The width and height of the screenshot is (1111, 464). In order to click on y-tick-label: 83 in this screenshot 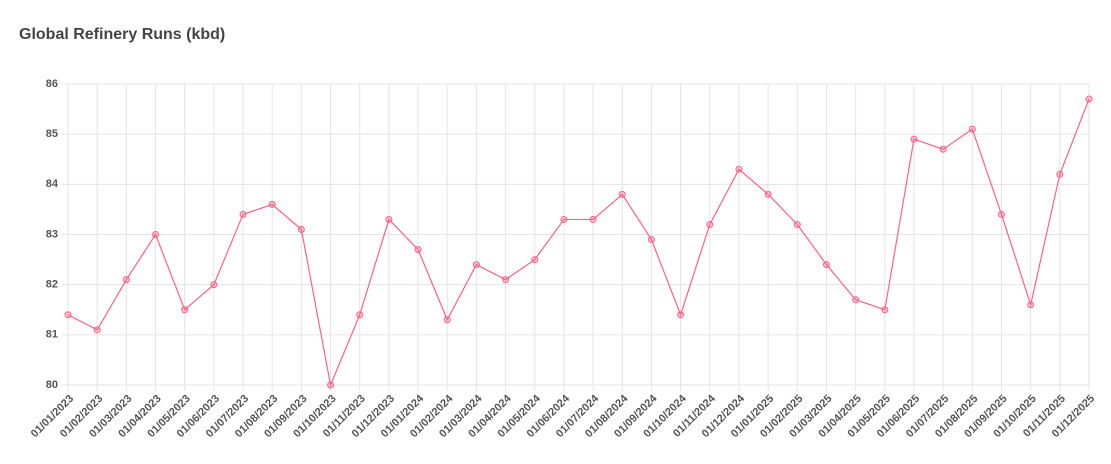, I will do `click(52, 234)`.